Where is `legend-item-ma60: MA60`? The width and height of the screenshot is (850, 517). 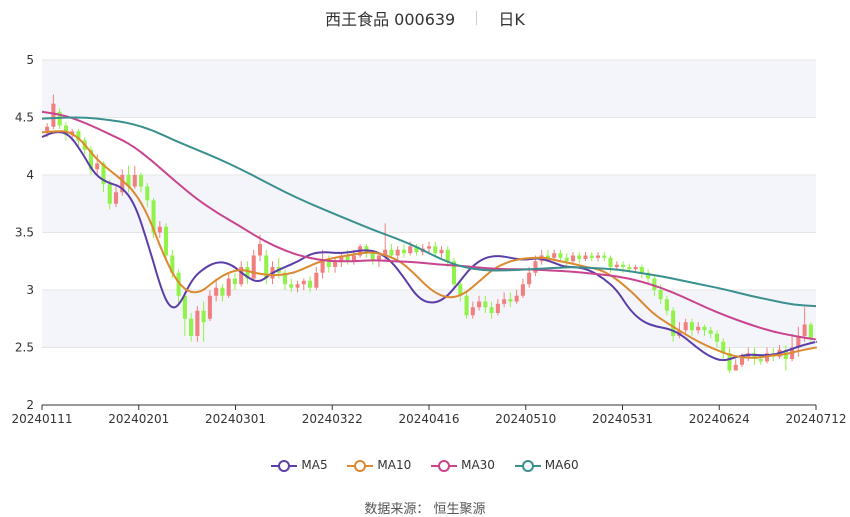 legend-item-ma60: MA60 is located at coordinates (546, 465).